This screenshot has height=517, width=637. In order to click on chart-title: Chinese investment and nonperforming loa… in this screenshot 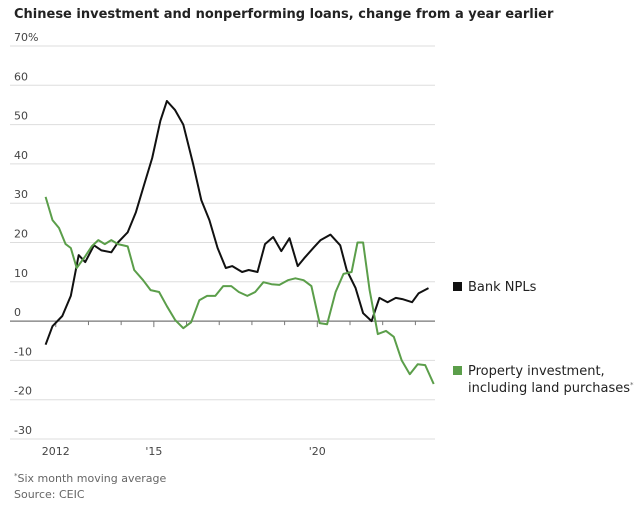, I will do `click(284, 14)`.